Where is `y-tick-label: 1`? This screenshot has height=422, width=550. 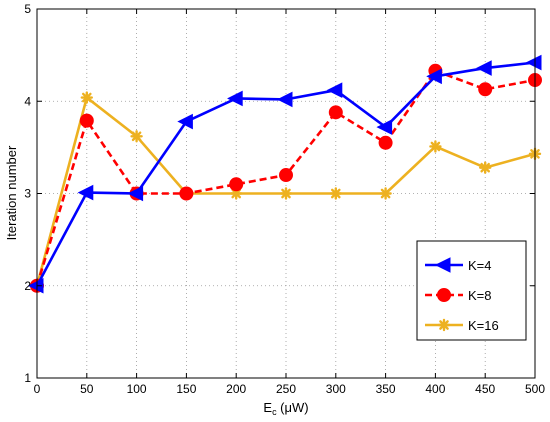
y-tick-label: 1 is located at coordinates (27, 378).